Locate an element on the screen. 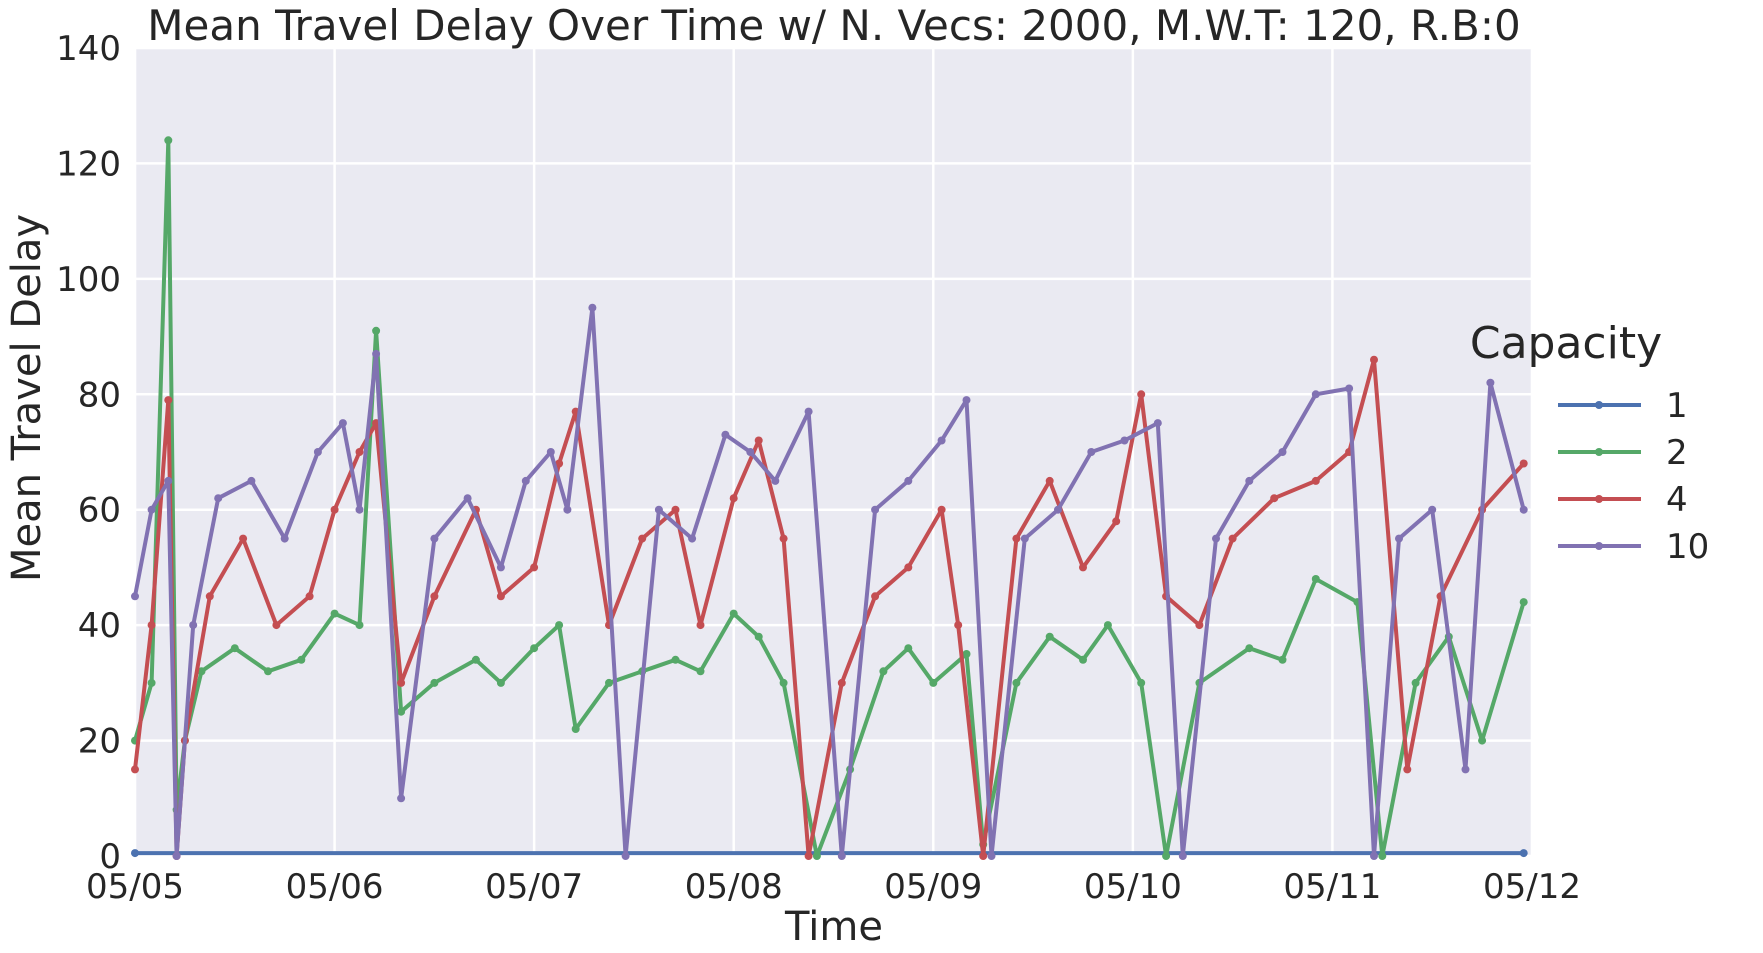 The width and height of the screenshot is (1763, 953). x-tick-label: 05/07 is located at coordinates (534, 887).